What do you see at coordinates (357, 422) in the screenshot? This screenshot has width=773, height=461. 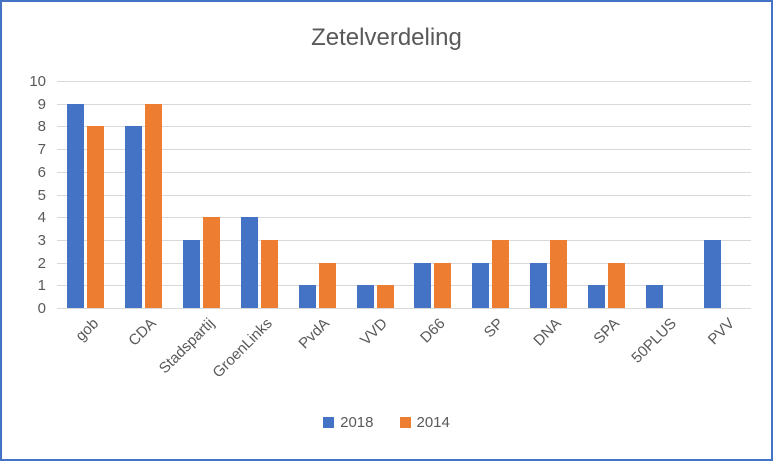 I see `legend-label-2018: 2018` at bounding box center [357, 422].